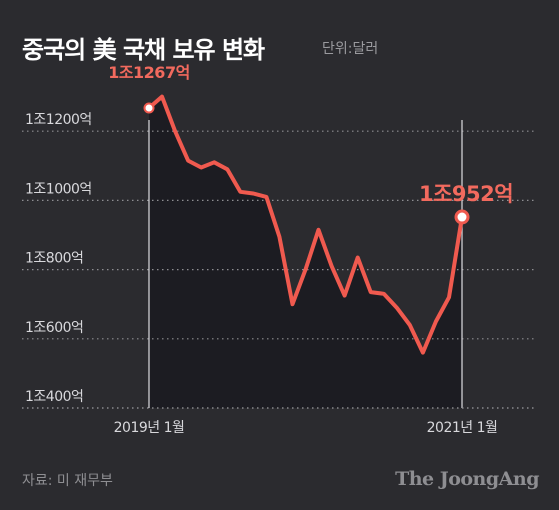 This screenshot has height=510, width=559. I want to click on x-tick-label: 2021년 1월, so click(462, 428).